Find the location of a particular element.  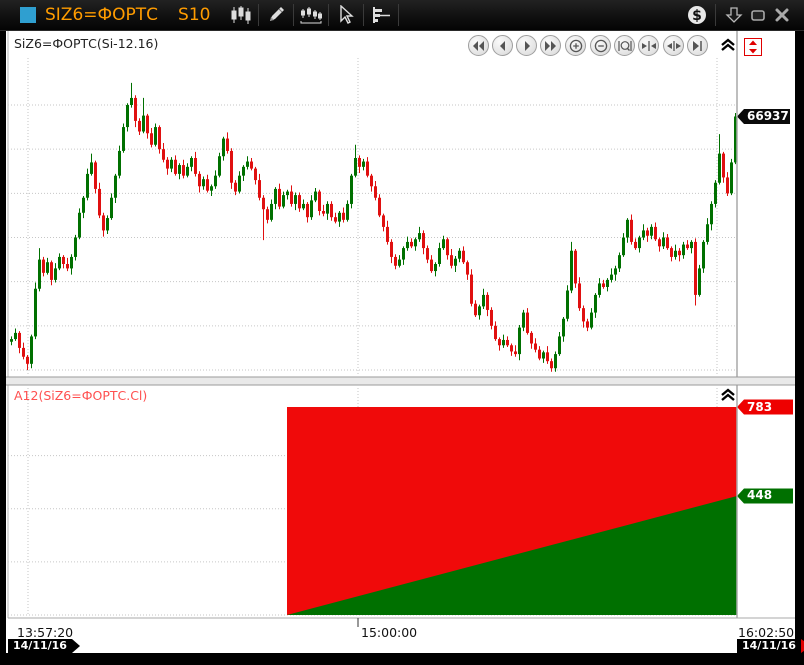

money-button: $ is located at coordinates (697, 15).